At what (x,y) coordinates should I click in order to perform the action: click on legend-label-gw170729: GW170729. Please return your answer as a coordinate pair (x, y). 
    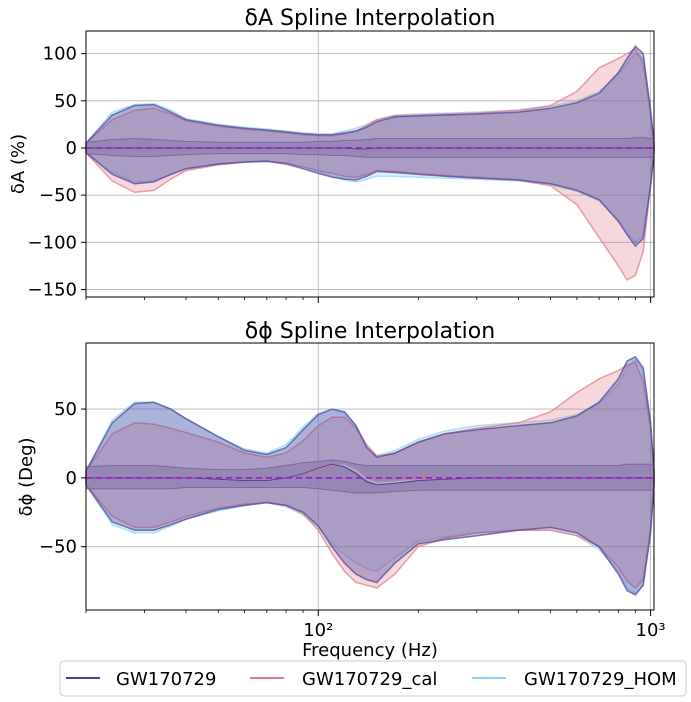
    Looking at the image, I should click on (166, 679).